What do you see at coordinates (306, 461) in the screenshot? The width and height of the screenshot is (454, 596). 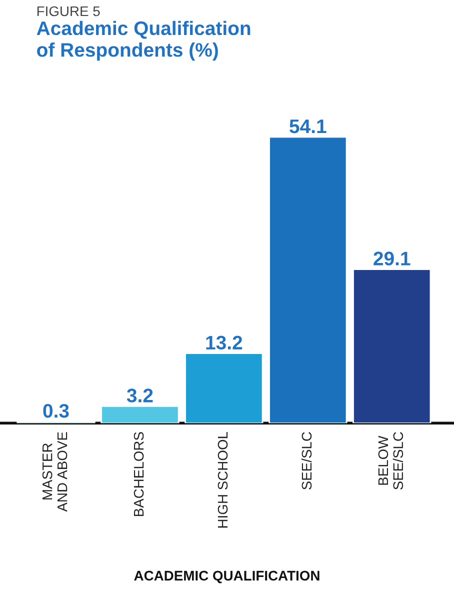 I see `x-tick-label: SEE/SLC` at bounding box center [306, 461].